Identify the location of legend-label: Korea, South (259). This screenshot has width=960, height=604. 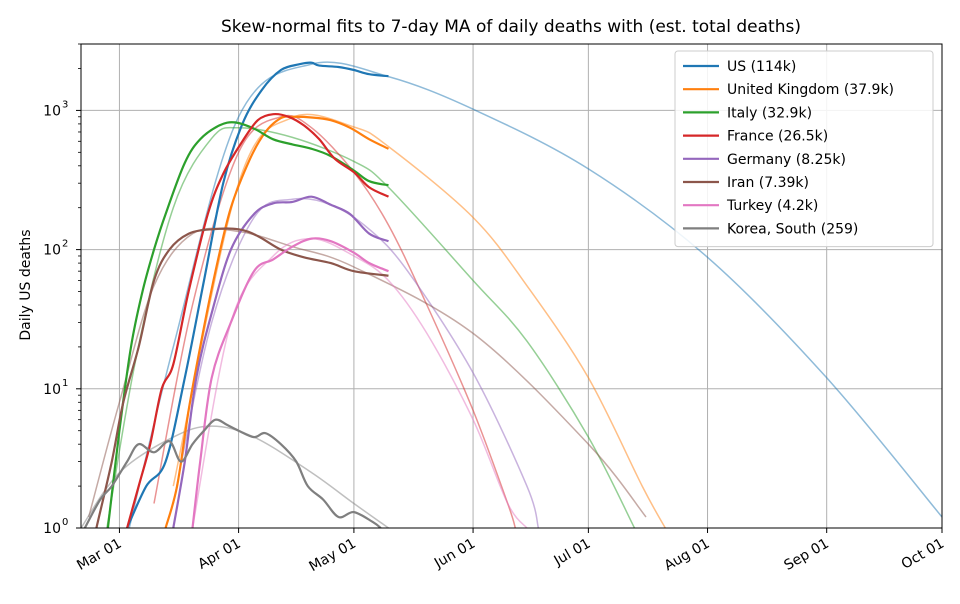
(792, 229).